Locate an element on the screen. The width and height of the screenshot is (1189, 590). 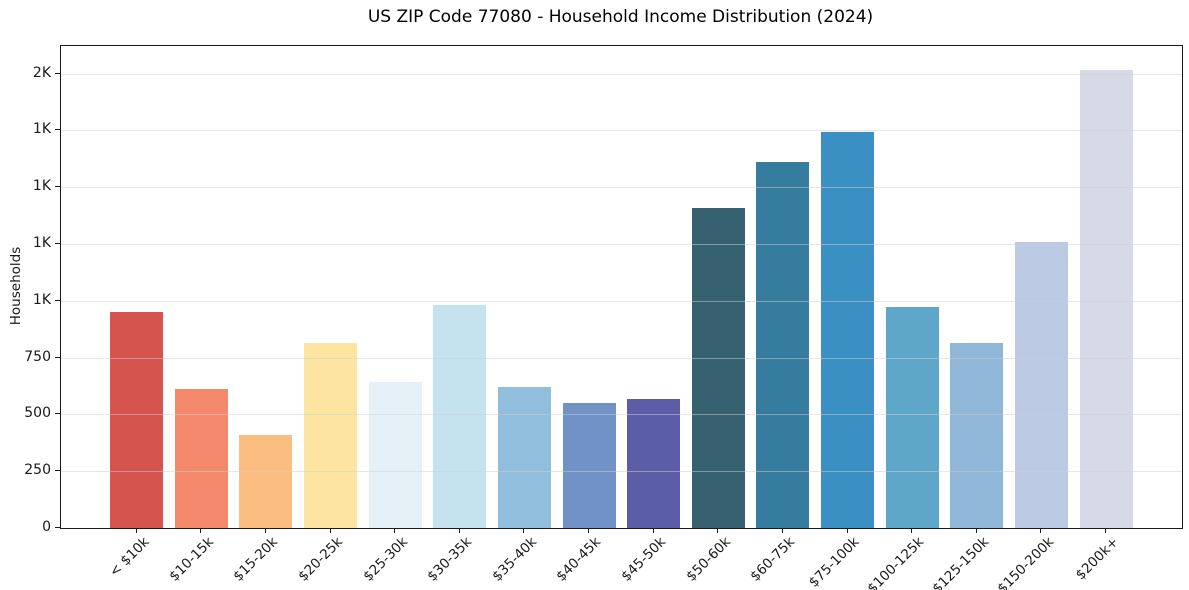
x-tick-label: $15-20k is located at coordinates (256, 559).